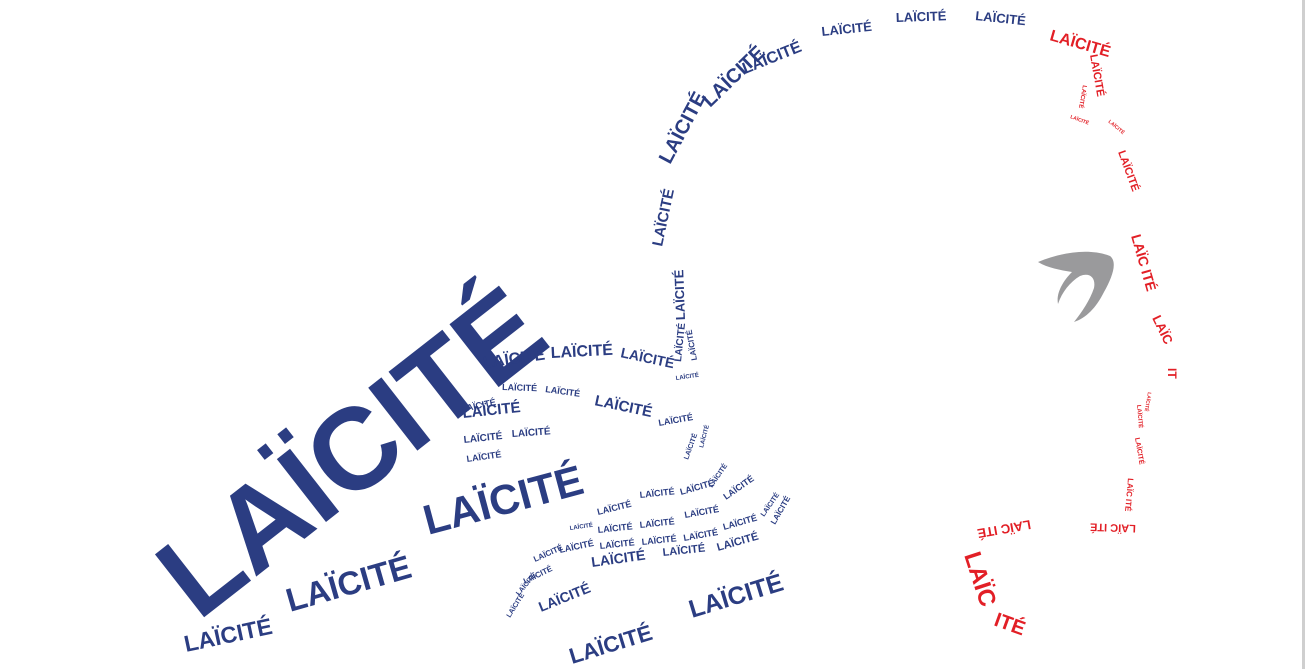  What do you see at coordinates (1117, 126) in the screenshot?
I see `face-word-small-3: LAÏCITÉ` at bounding box center [1117, 126].